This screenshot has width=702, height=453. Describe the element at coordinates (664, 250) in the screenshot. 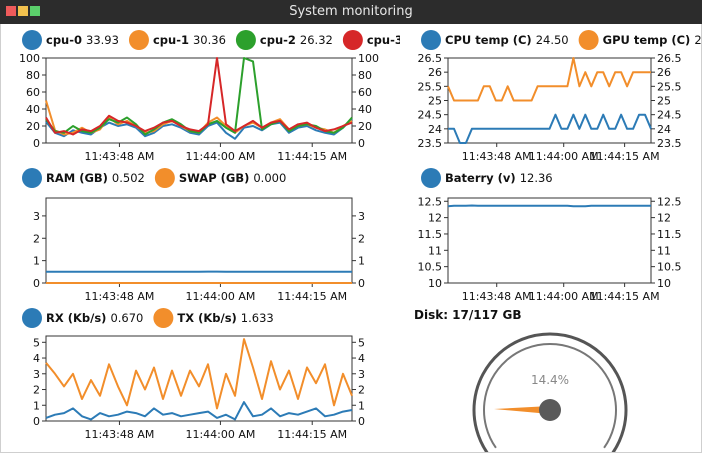

I see `y-tick-label-right: 11` at that location.